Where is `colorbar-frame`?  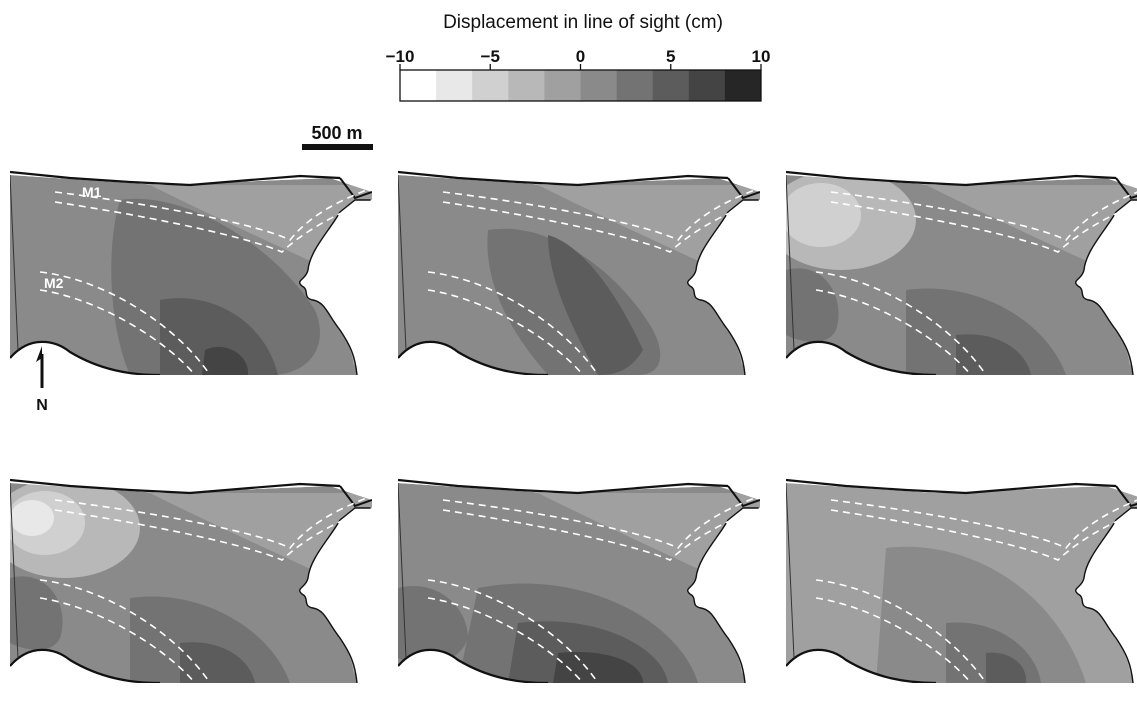 colorbar-frame is located at coordinates (580, 85).